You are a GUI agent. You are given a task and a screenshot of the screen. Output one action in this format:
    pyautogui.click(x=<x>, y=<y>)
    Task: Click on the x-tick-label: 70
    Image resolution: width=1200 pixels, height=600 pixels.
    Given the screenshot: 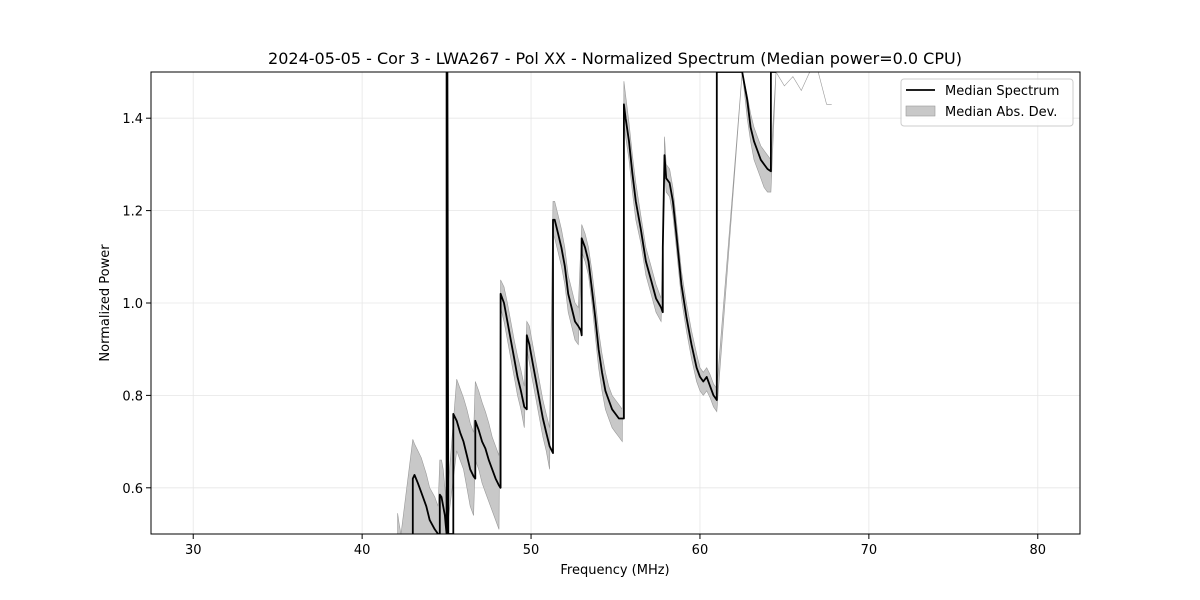 What is the action you would take?
    pyautogui.click(x=869, y=550)
    